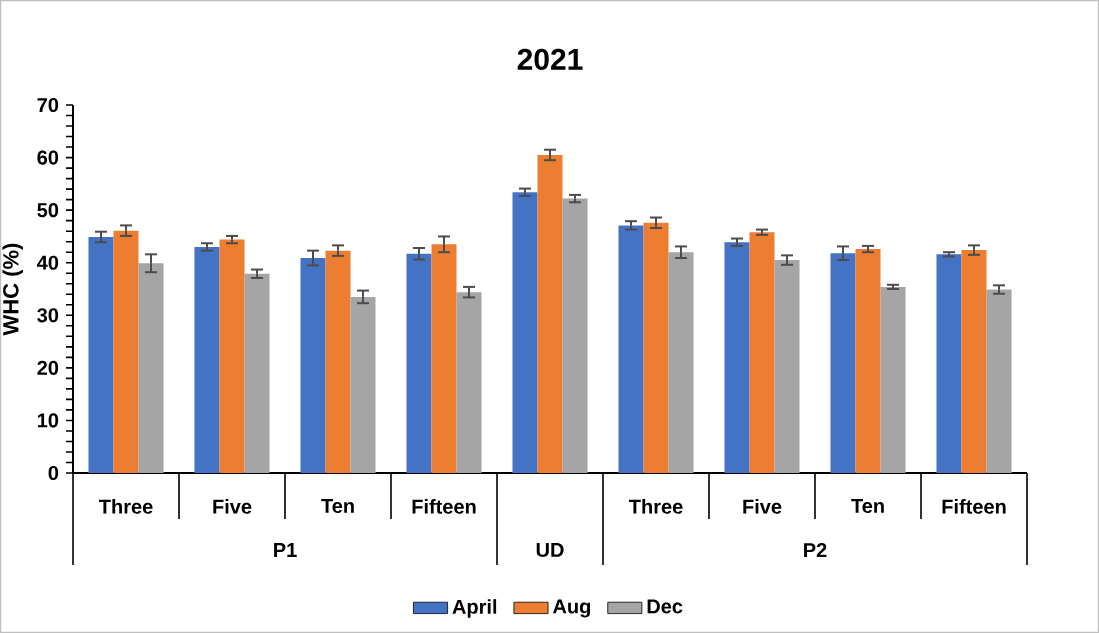 This screenshot has width=1099, height=633. Describe the element at coordinates (48, 315) in the screenshot. I see `y-tick-label: 30` at that location.